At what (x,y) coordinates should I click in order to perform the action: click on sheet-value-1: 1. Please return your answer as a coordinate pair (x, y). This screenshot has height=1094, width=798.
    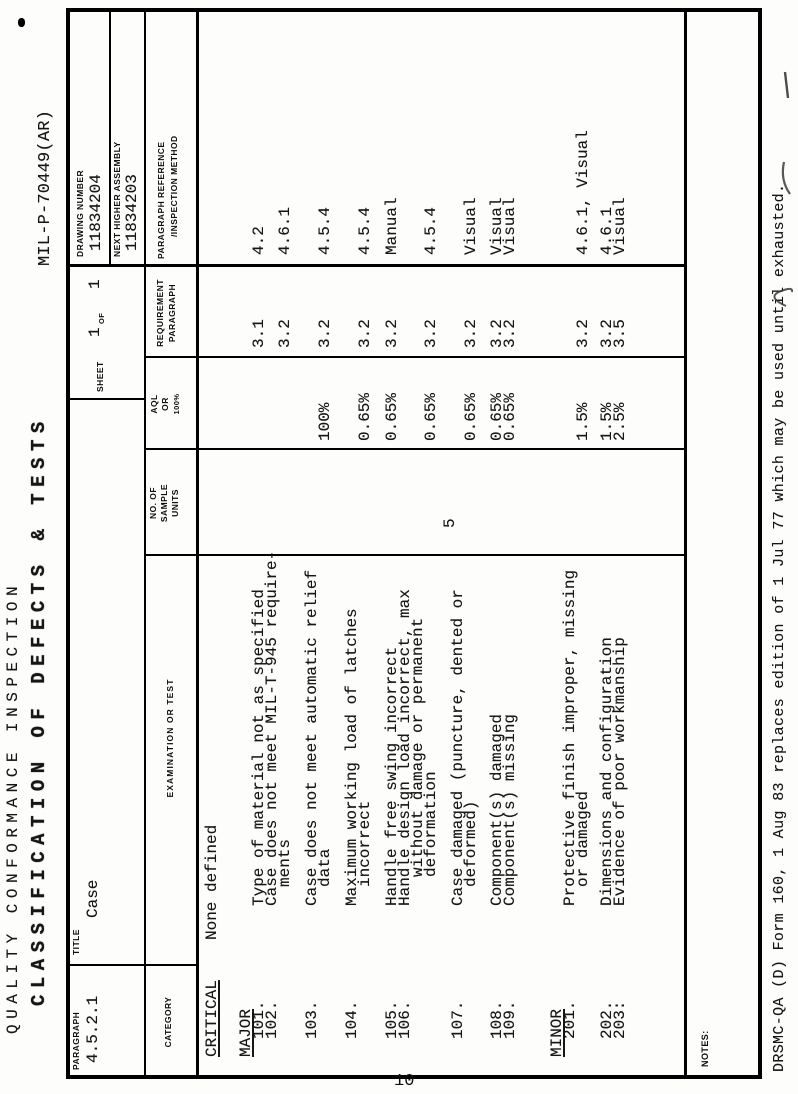
    Looking at the image, I should click on (95, 332).